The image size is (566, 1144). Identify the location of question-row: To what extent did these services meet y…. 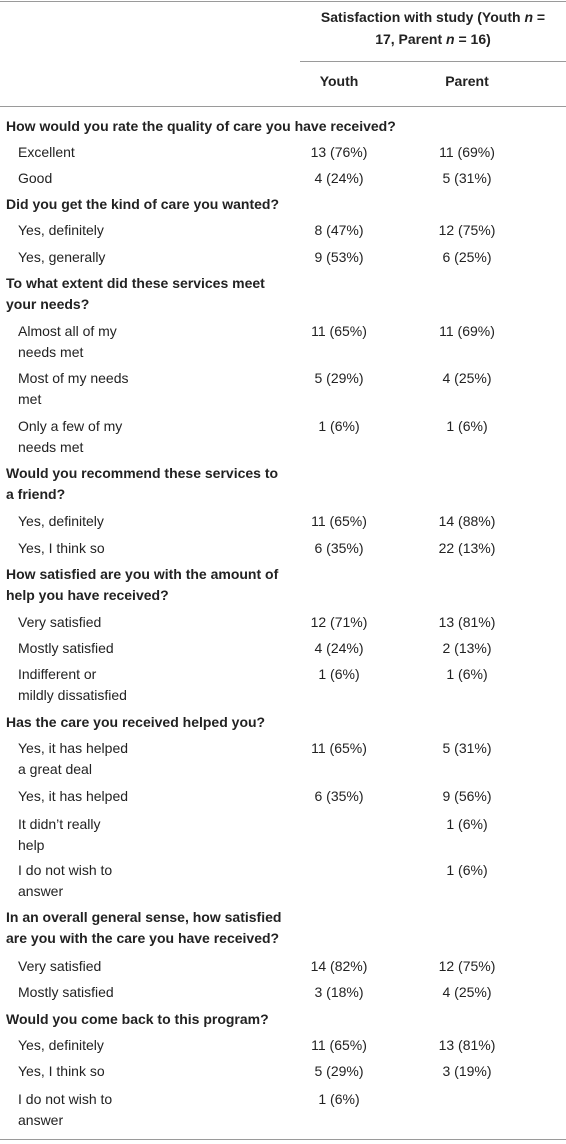
(135, 293).